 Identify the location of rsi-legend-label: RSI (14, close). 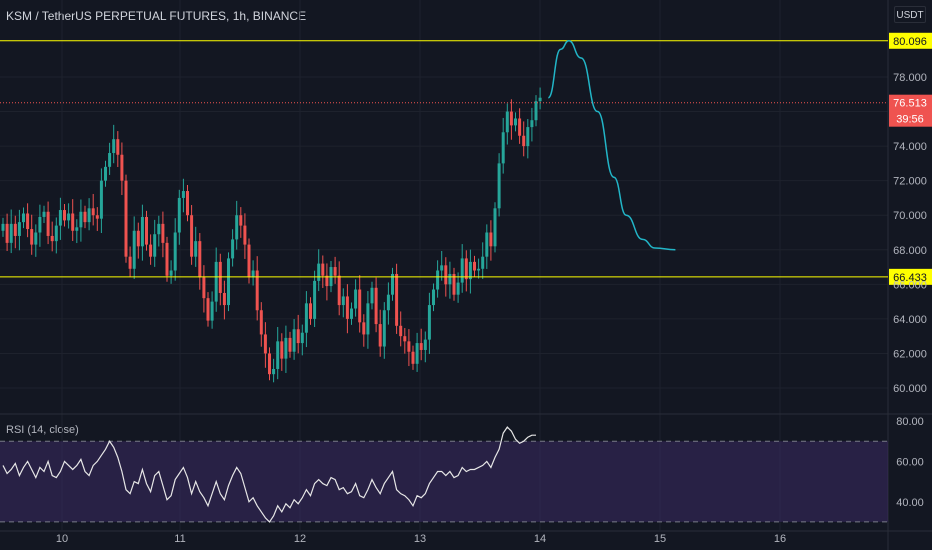
(42, 430).